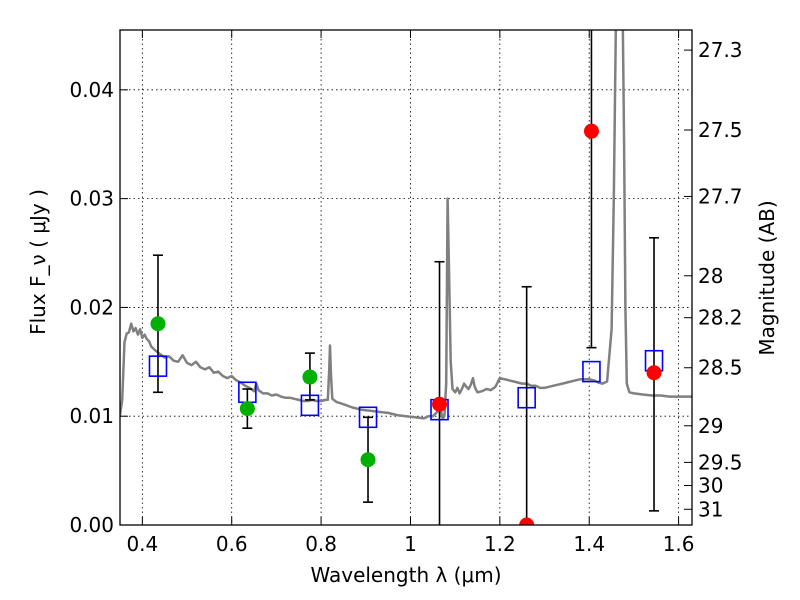 This screenshot has width=800, height=600. I want to click on y-tick-label: 0.03, so click(91, 199).